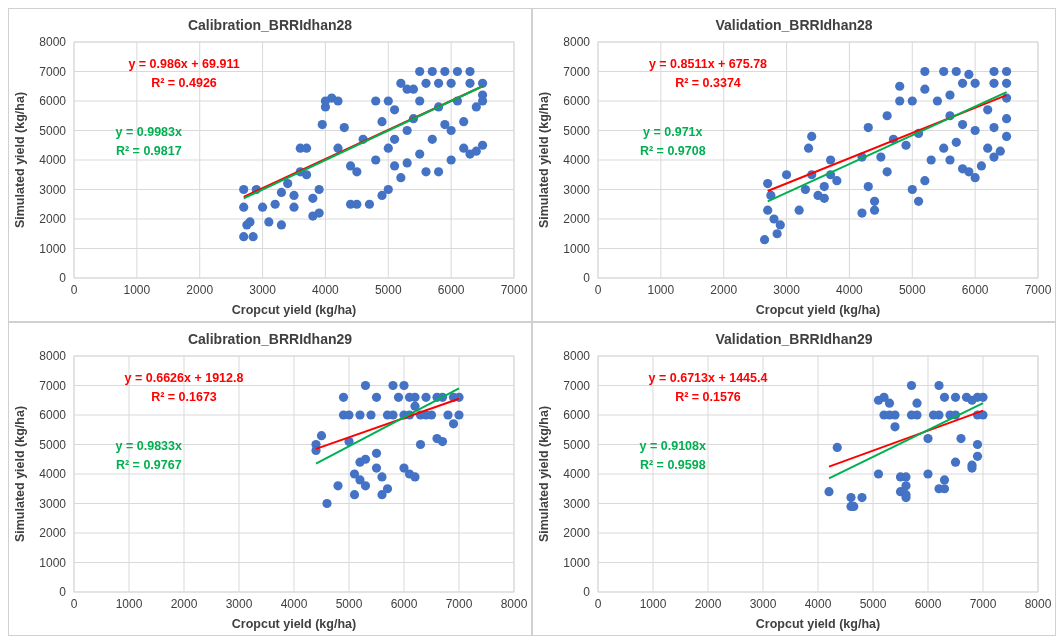 The height and width of the screenshot is (644, 1064). I want to click on y-tick-label: 5000, so click(53, 444).